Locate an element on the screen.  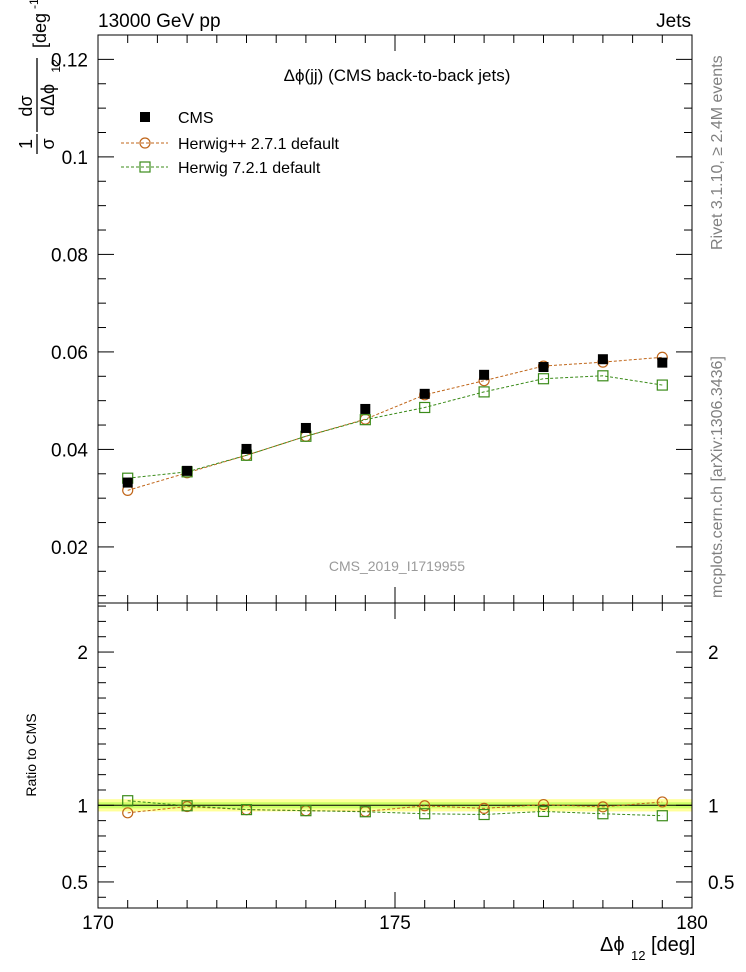
ratio-y-tick-label-right: 2 is located at coordinates (713, 653).